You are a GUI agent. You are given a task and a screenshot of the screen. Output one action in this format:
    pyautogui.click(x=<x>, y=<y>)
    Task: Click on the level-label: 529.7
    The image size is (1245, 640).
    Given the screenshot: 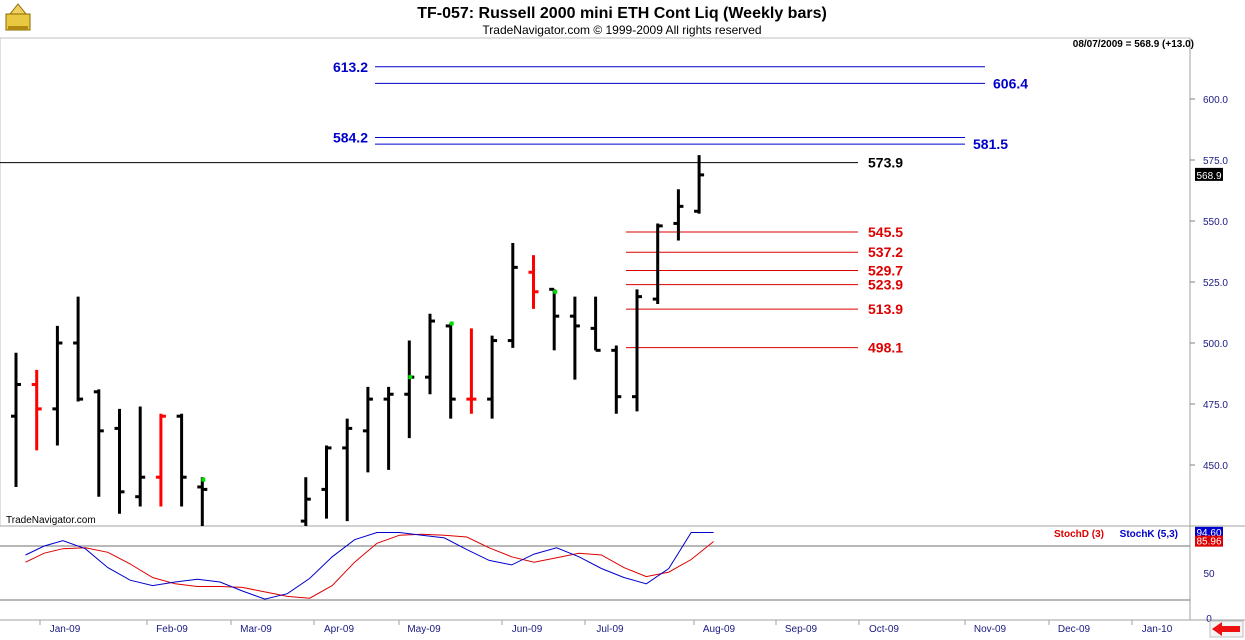 What is the action you would take?
    pyautogui.click(x=885, y=271)
    